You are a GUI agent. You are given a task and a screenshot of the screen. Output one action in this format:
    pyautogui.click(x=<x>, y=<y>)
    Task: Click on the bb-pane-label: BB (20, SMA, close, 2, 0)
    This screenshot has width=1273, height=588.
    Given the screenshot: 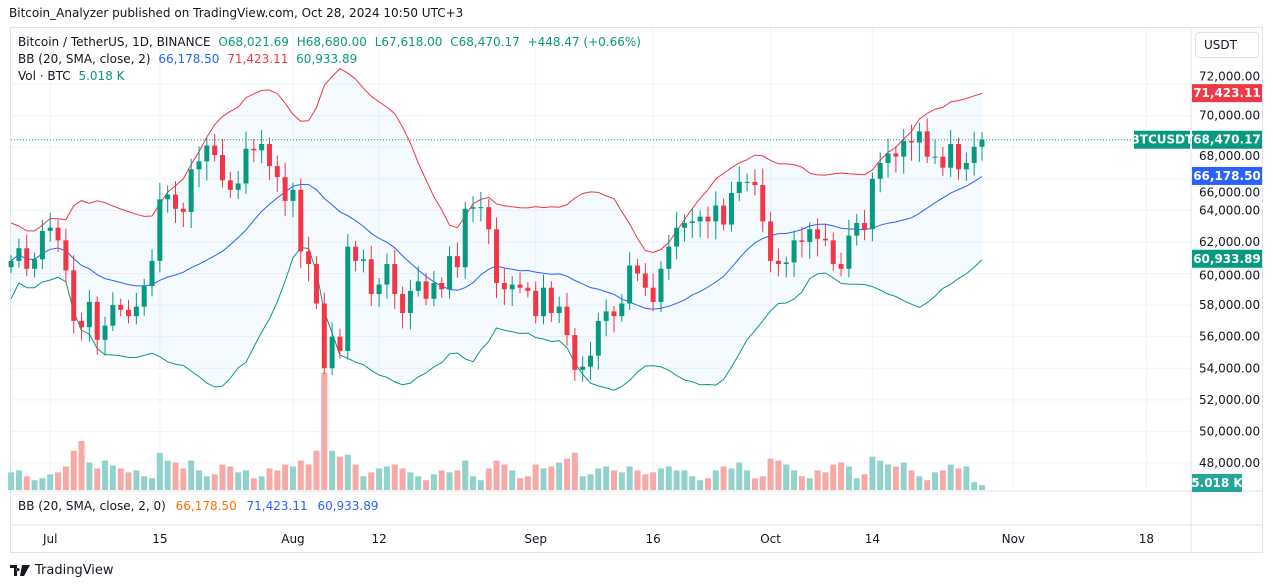 What is the action you would take?
    pyautogui.click(x=92, y=506)
    